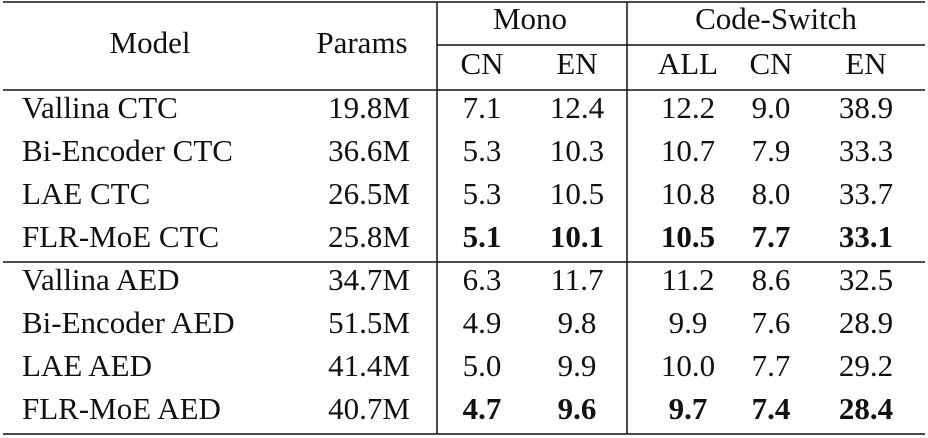 This screenshot has width=928, height=438. Describe the element at coordinates (121, 408) in the screenshot. I see `model-name: FLR-MoE AED` at that location.